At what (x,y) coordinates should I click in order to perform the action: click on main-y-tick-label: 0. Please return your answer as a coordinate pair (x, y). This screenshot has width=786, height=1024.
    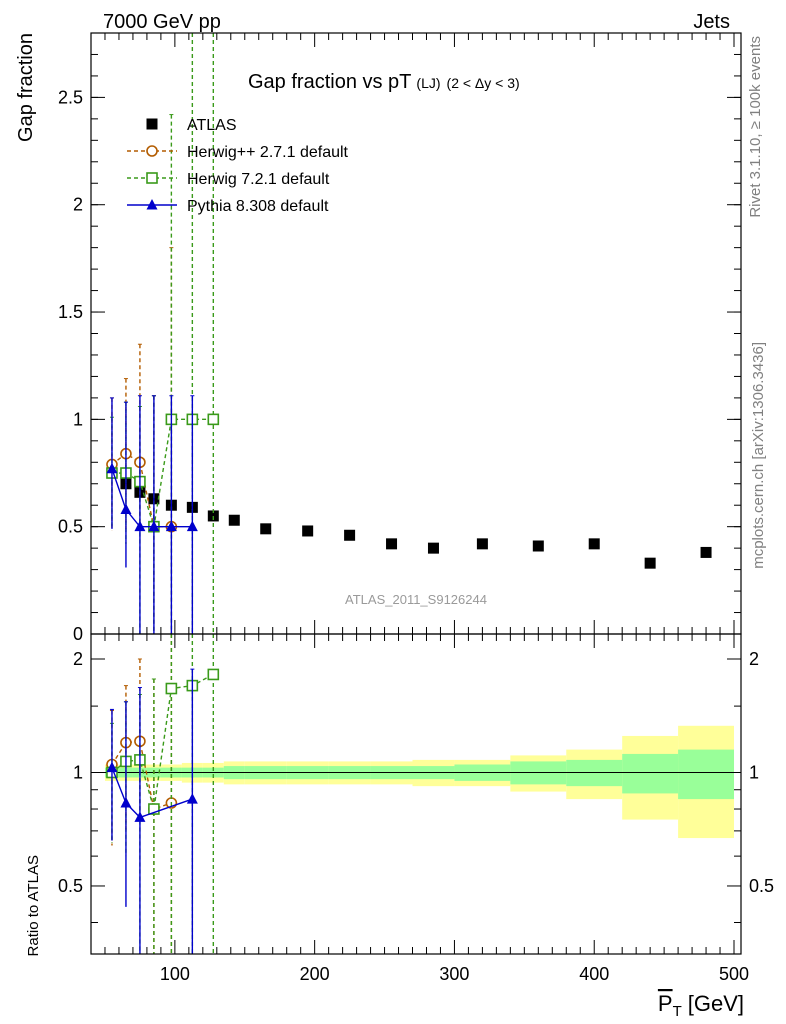
    Looking at the image, I should click on (78, 634).